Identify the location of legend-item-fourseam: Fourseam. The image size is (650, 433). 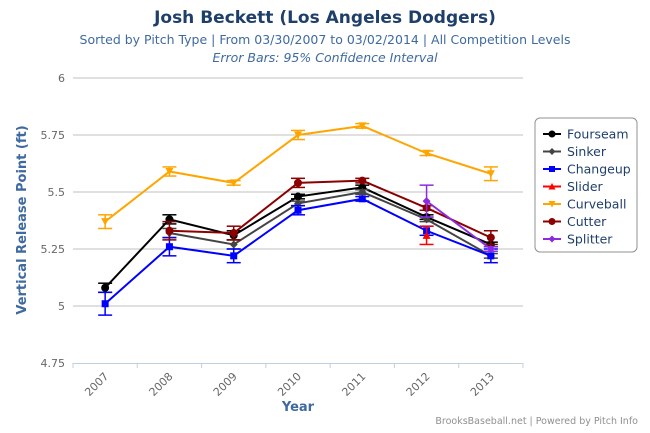
(586, 134).